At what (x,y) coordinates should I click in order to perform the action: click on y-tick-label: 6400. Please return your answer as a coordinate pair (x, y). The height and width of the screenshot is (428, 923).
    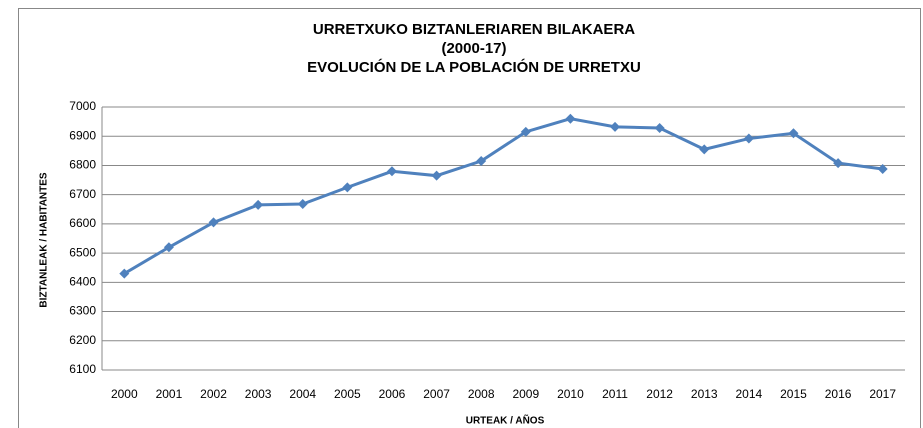
    Looking at the image, I should click on (82, 282).